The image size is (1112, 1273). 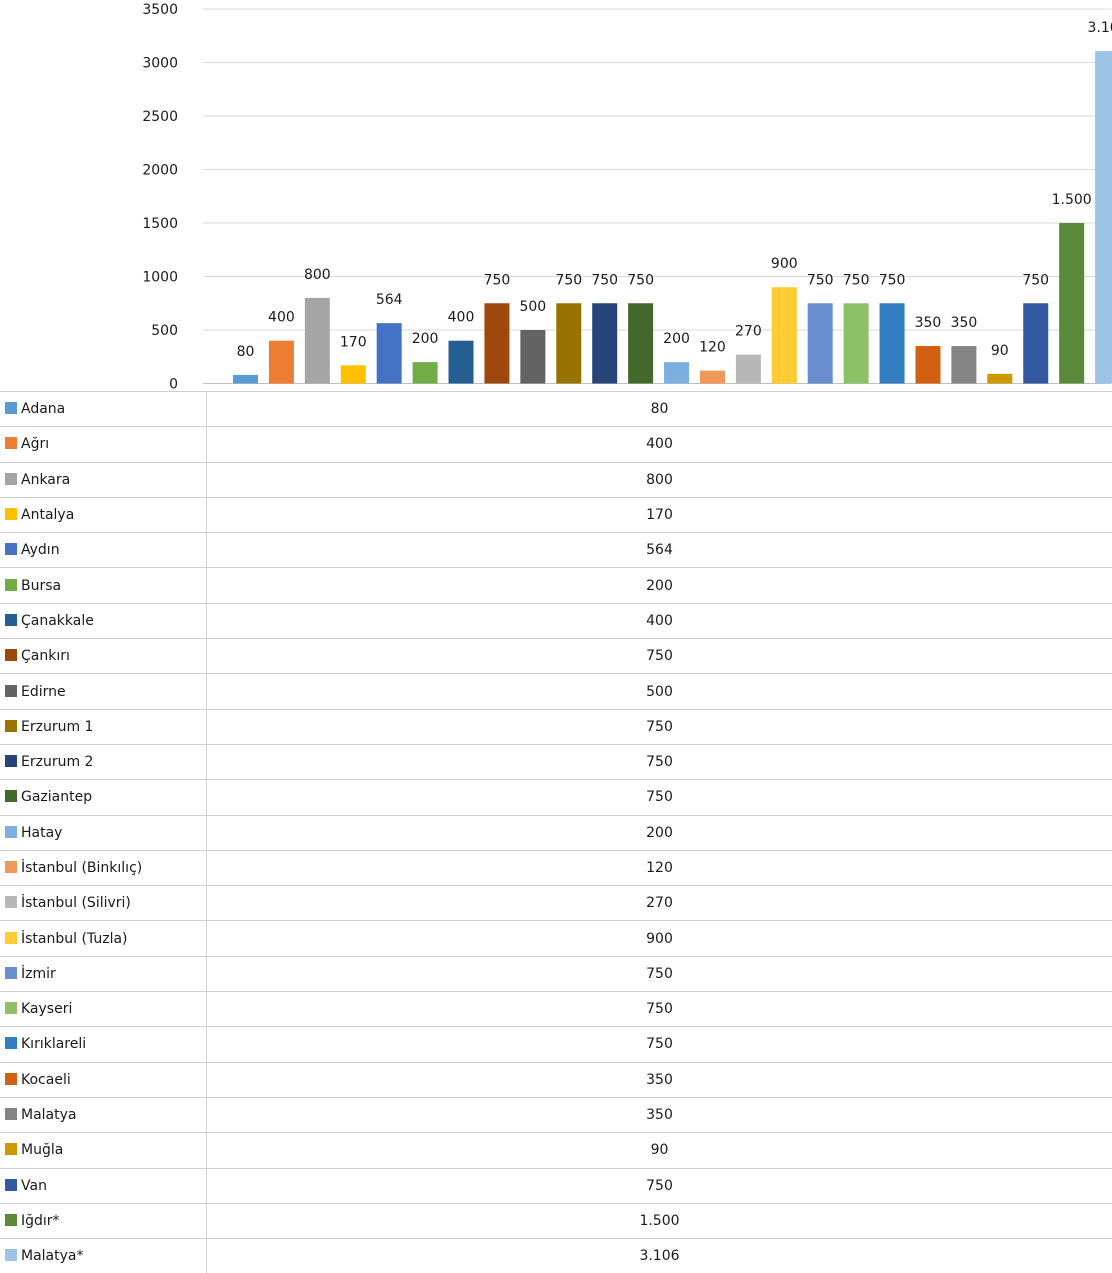 What do you see at coordinates (556, 797) in the screenshot?
I see `table-row: Gaziantep 750` at bounding box center [556, 797].